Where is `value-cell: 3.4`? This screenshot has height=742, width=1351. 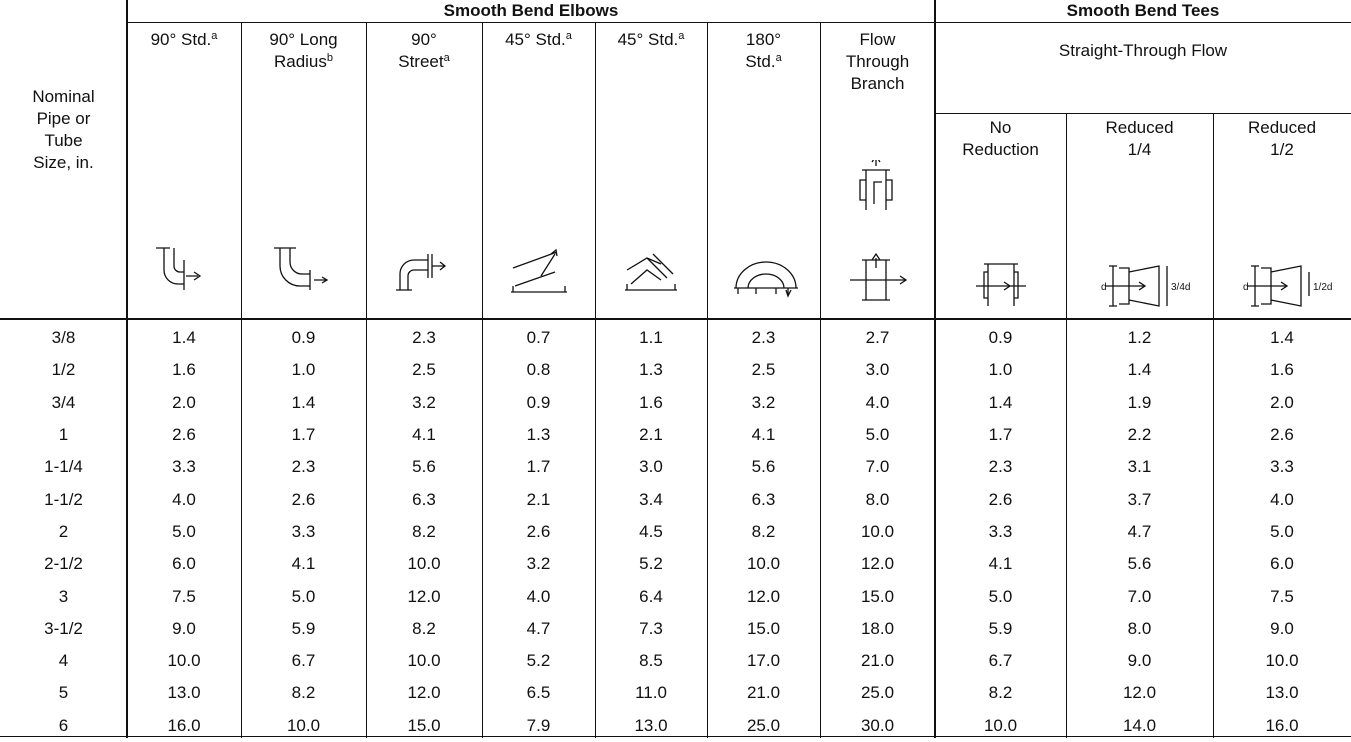 value-cell: 3.4 is located at coordinates (651, 499).